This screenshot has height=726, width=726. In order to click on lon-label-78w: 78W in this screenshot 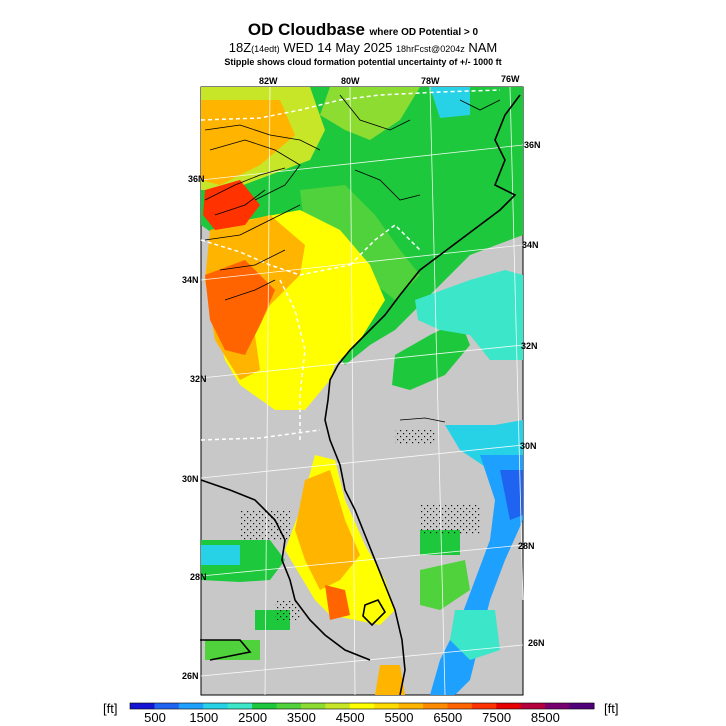, I will do `click(430, 81)`.